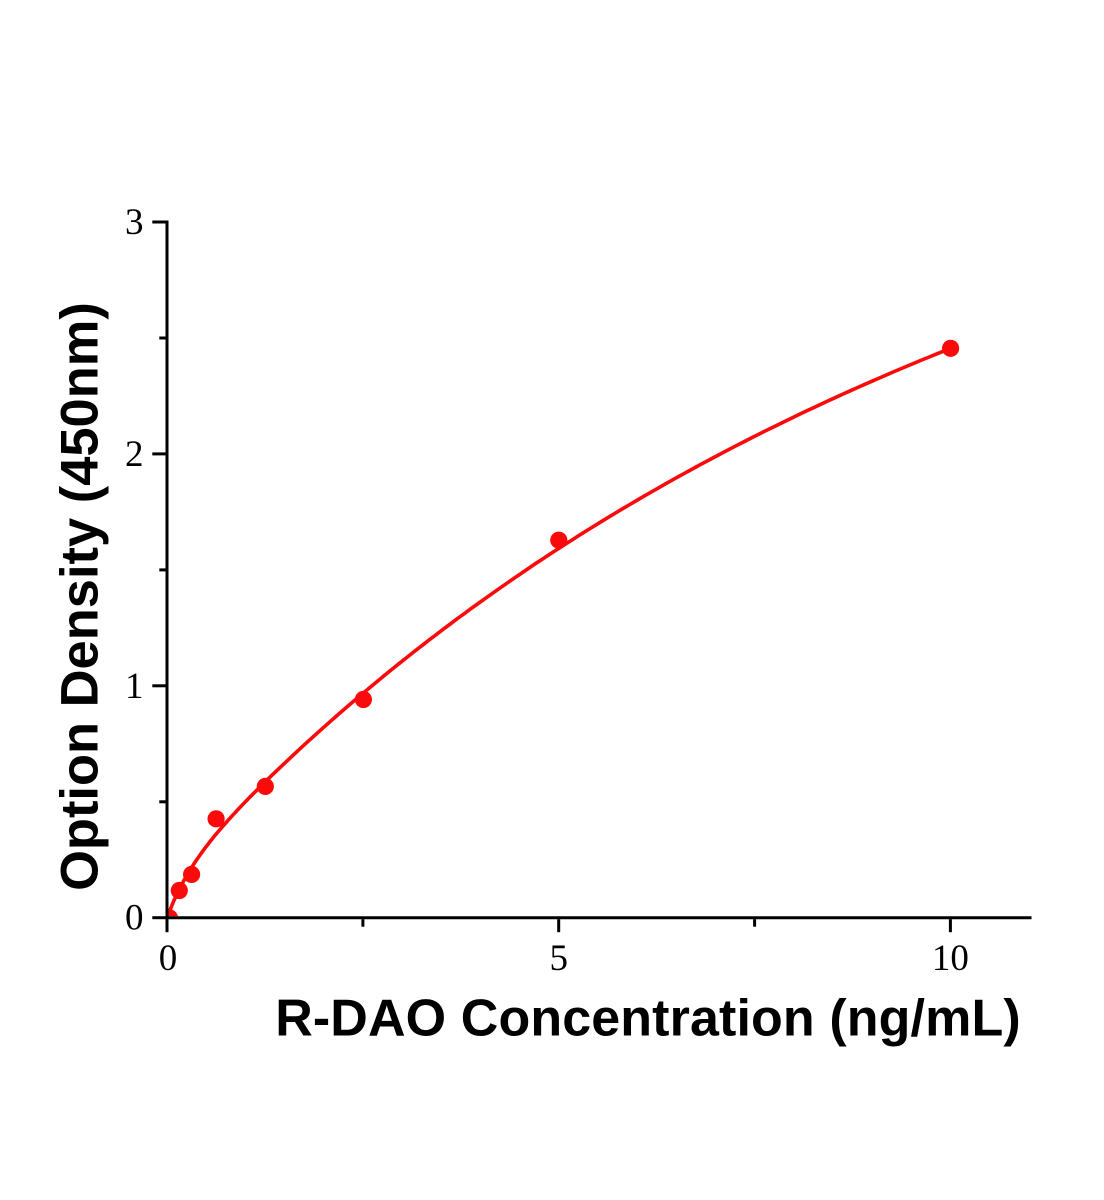  I want to click on svg-text: 10, so click(950, 958).